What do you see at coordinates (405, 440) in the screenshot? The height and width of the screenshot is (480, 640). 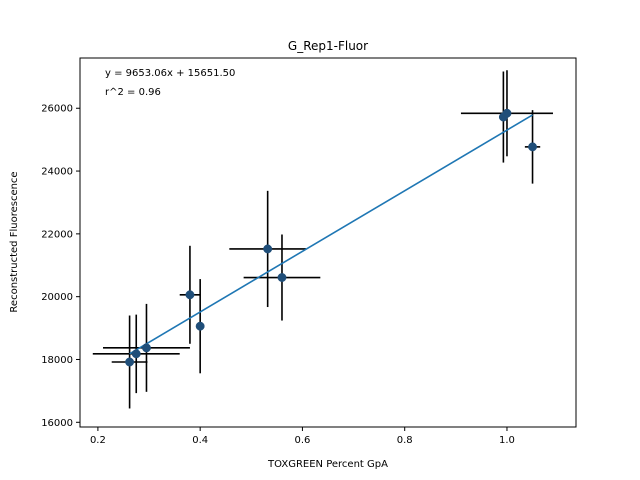 I see `x-tick-label: 0.8` at bounding box center [405, 440].